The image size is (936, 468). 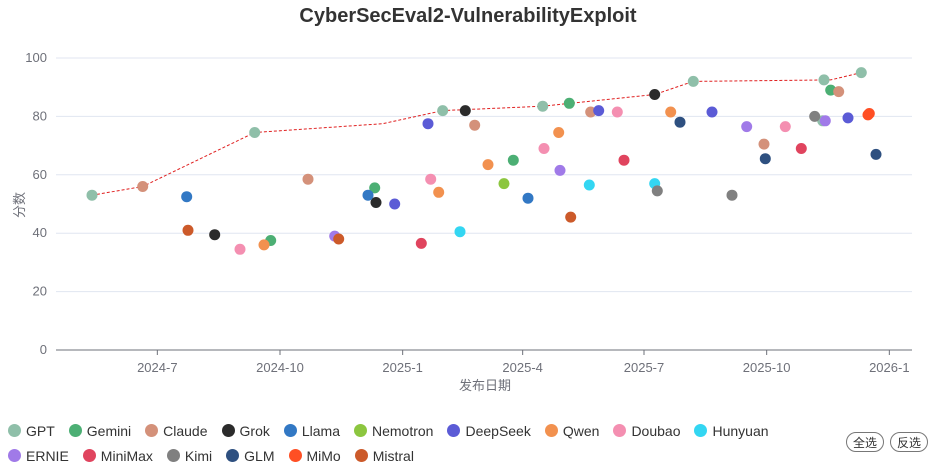 I want to click on point-nemotron, so click(x=504, y=184).